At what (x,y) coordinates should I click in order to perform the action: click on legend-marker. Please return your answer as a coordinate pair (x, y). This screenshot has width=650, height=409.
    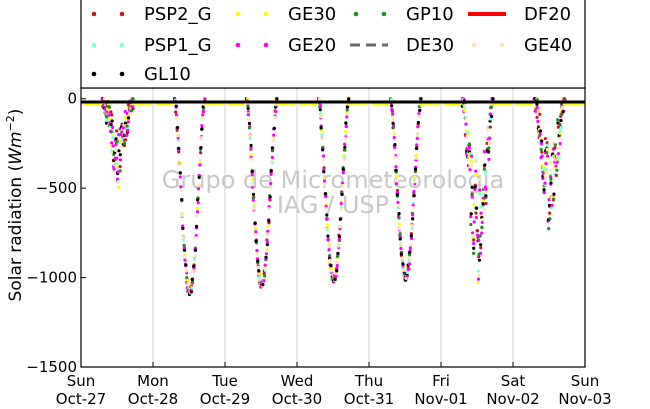
    Looking at the image, I should click on (94, 45).